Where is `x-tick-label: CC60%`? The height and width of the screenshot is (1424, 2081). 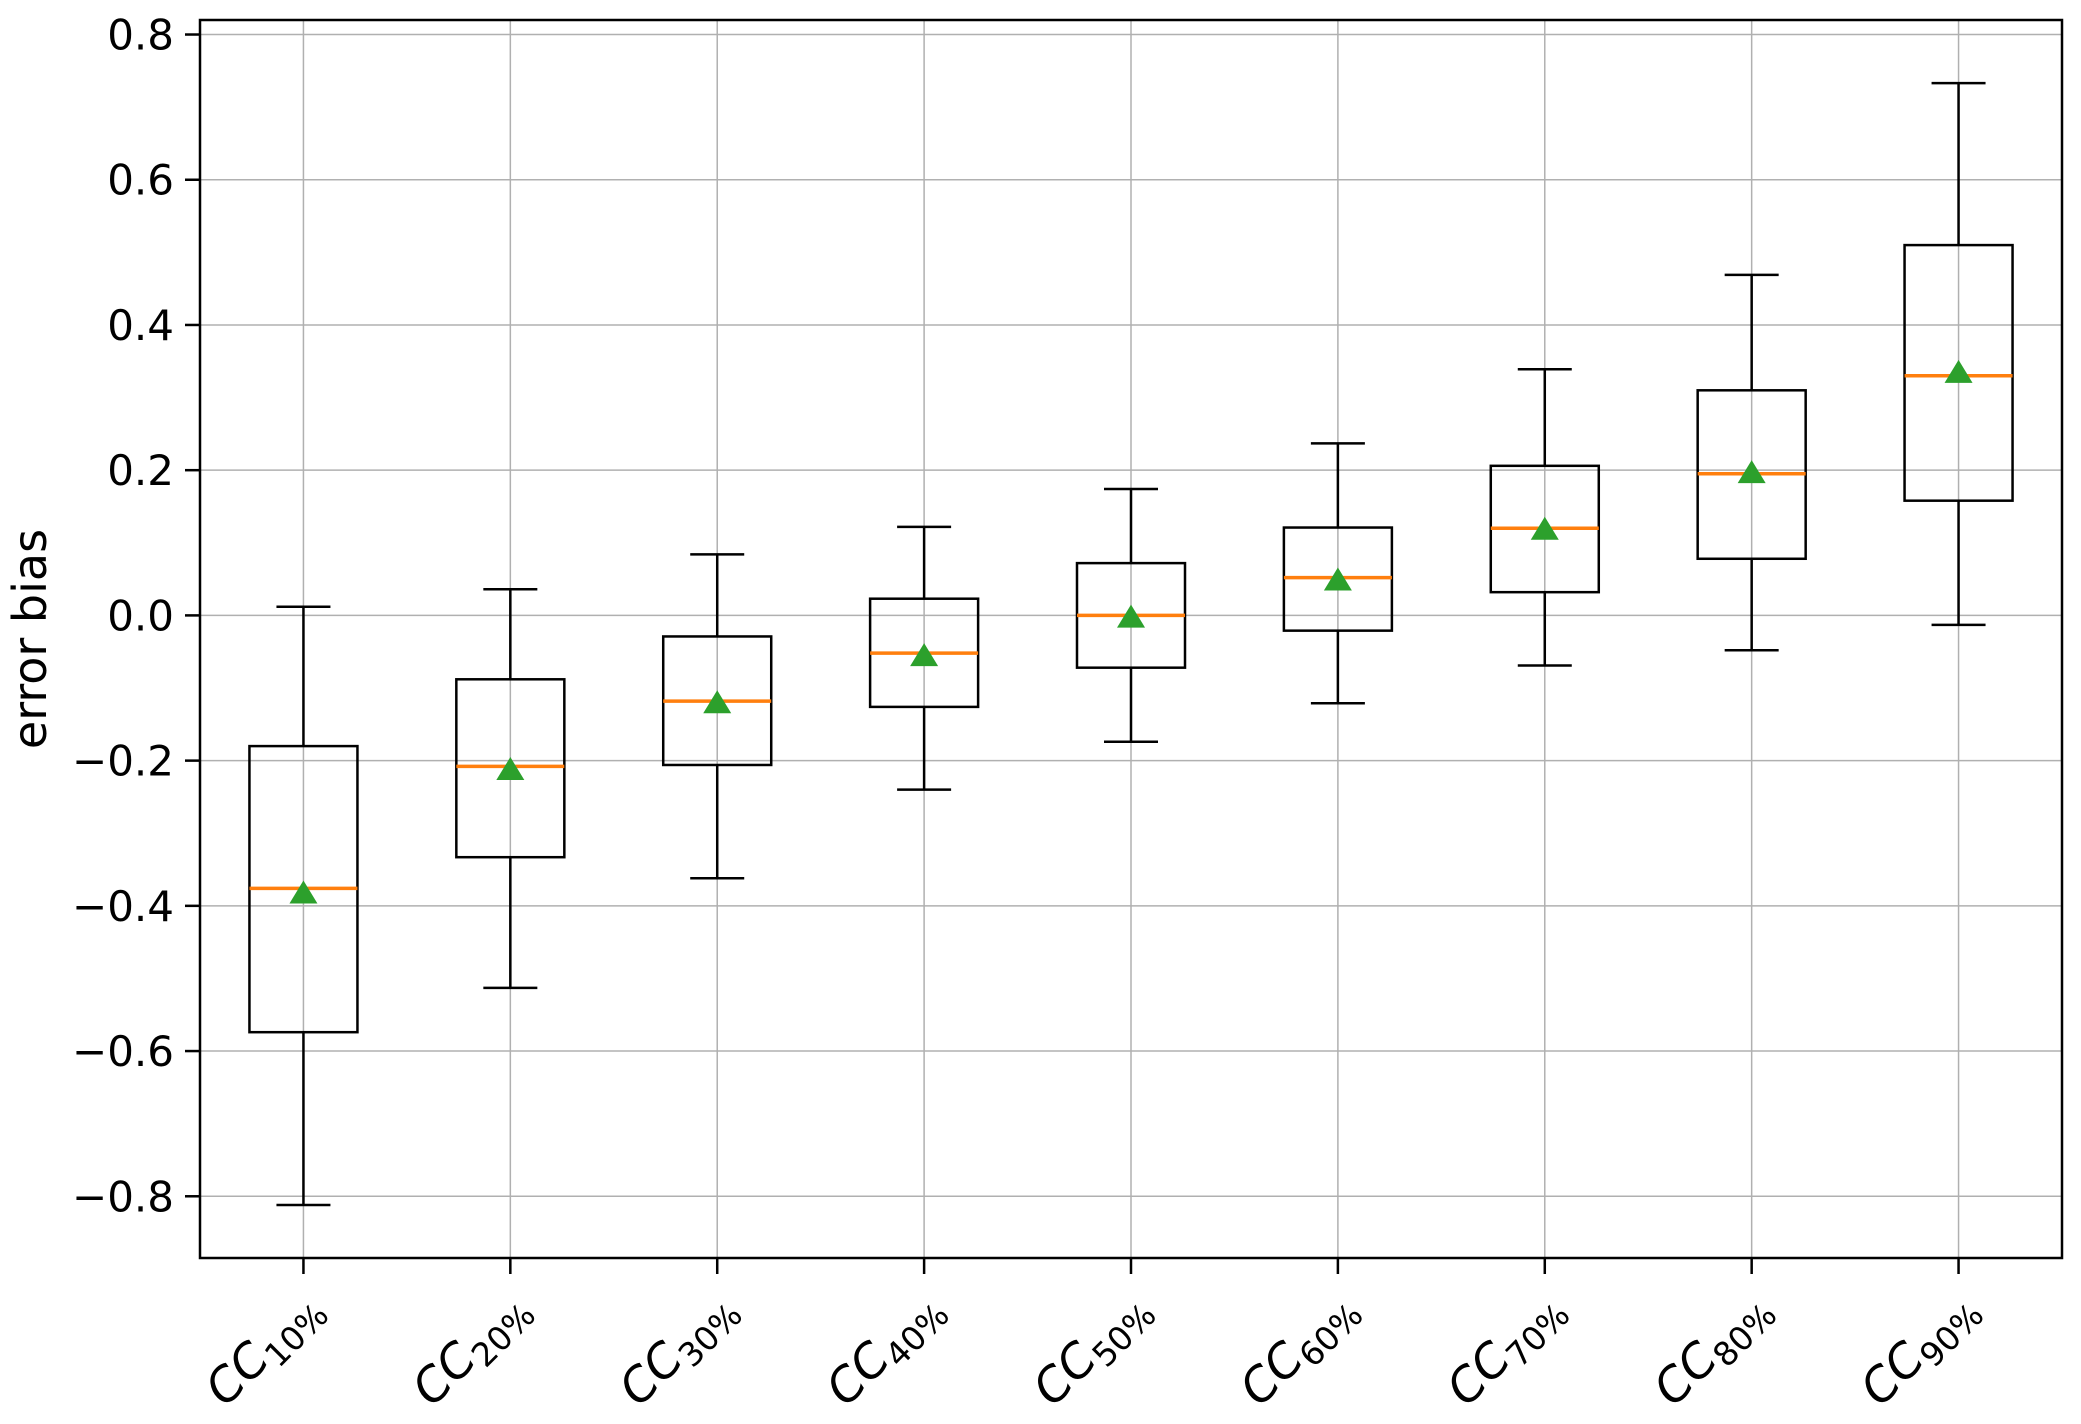 x-tick-label: CC60% is located at coordinates (1299, 1350).